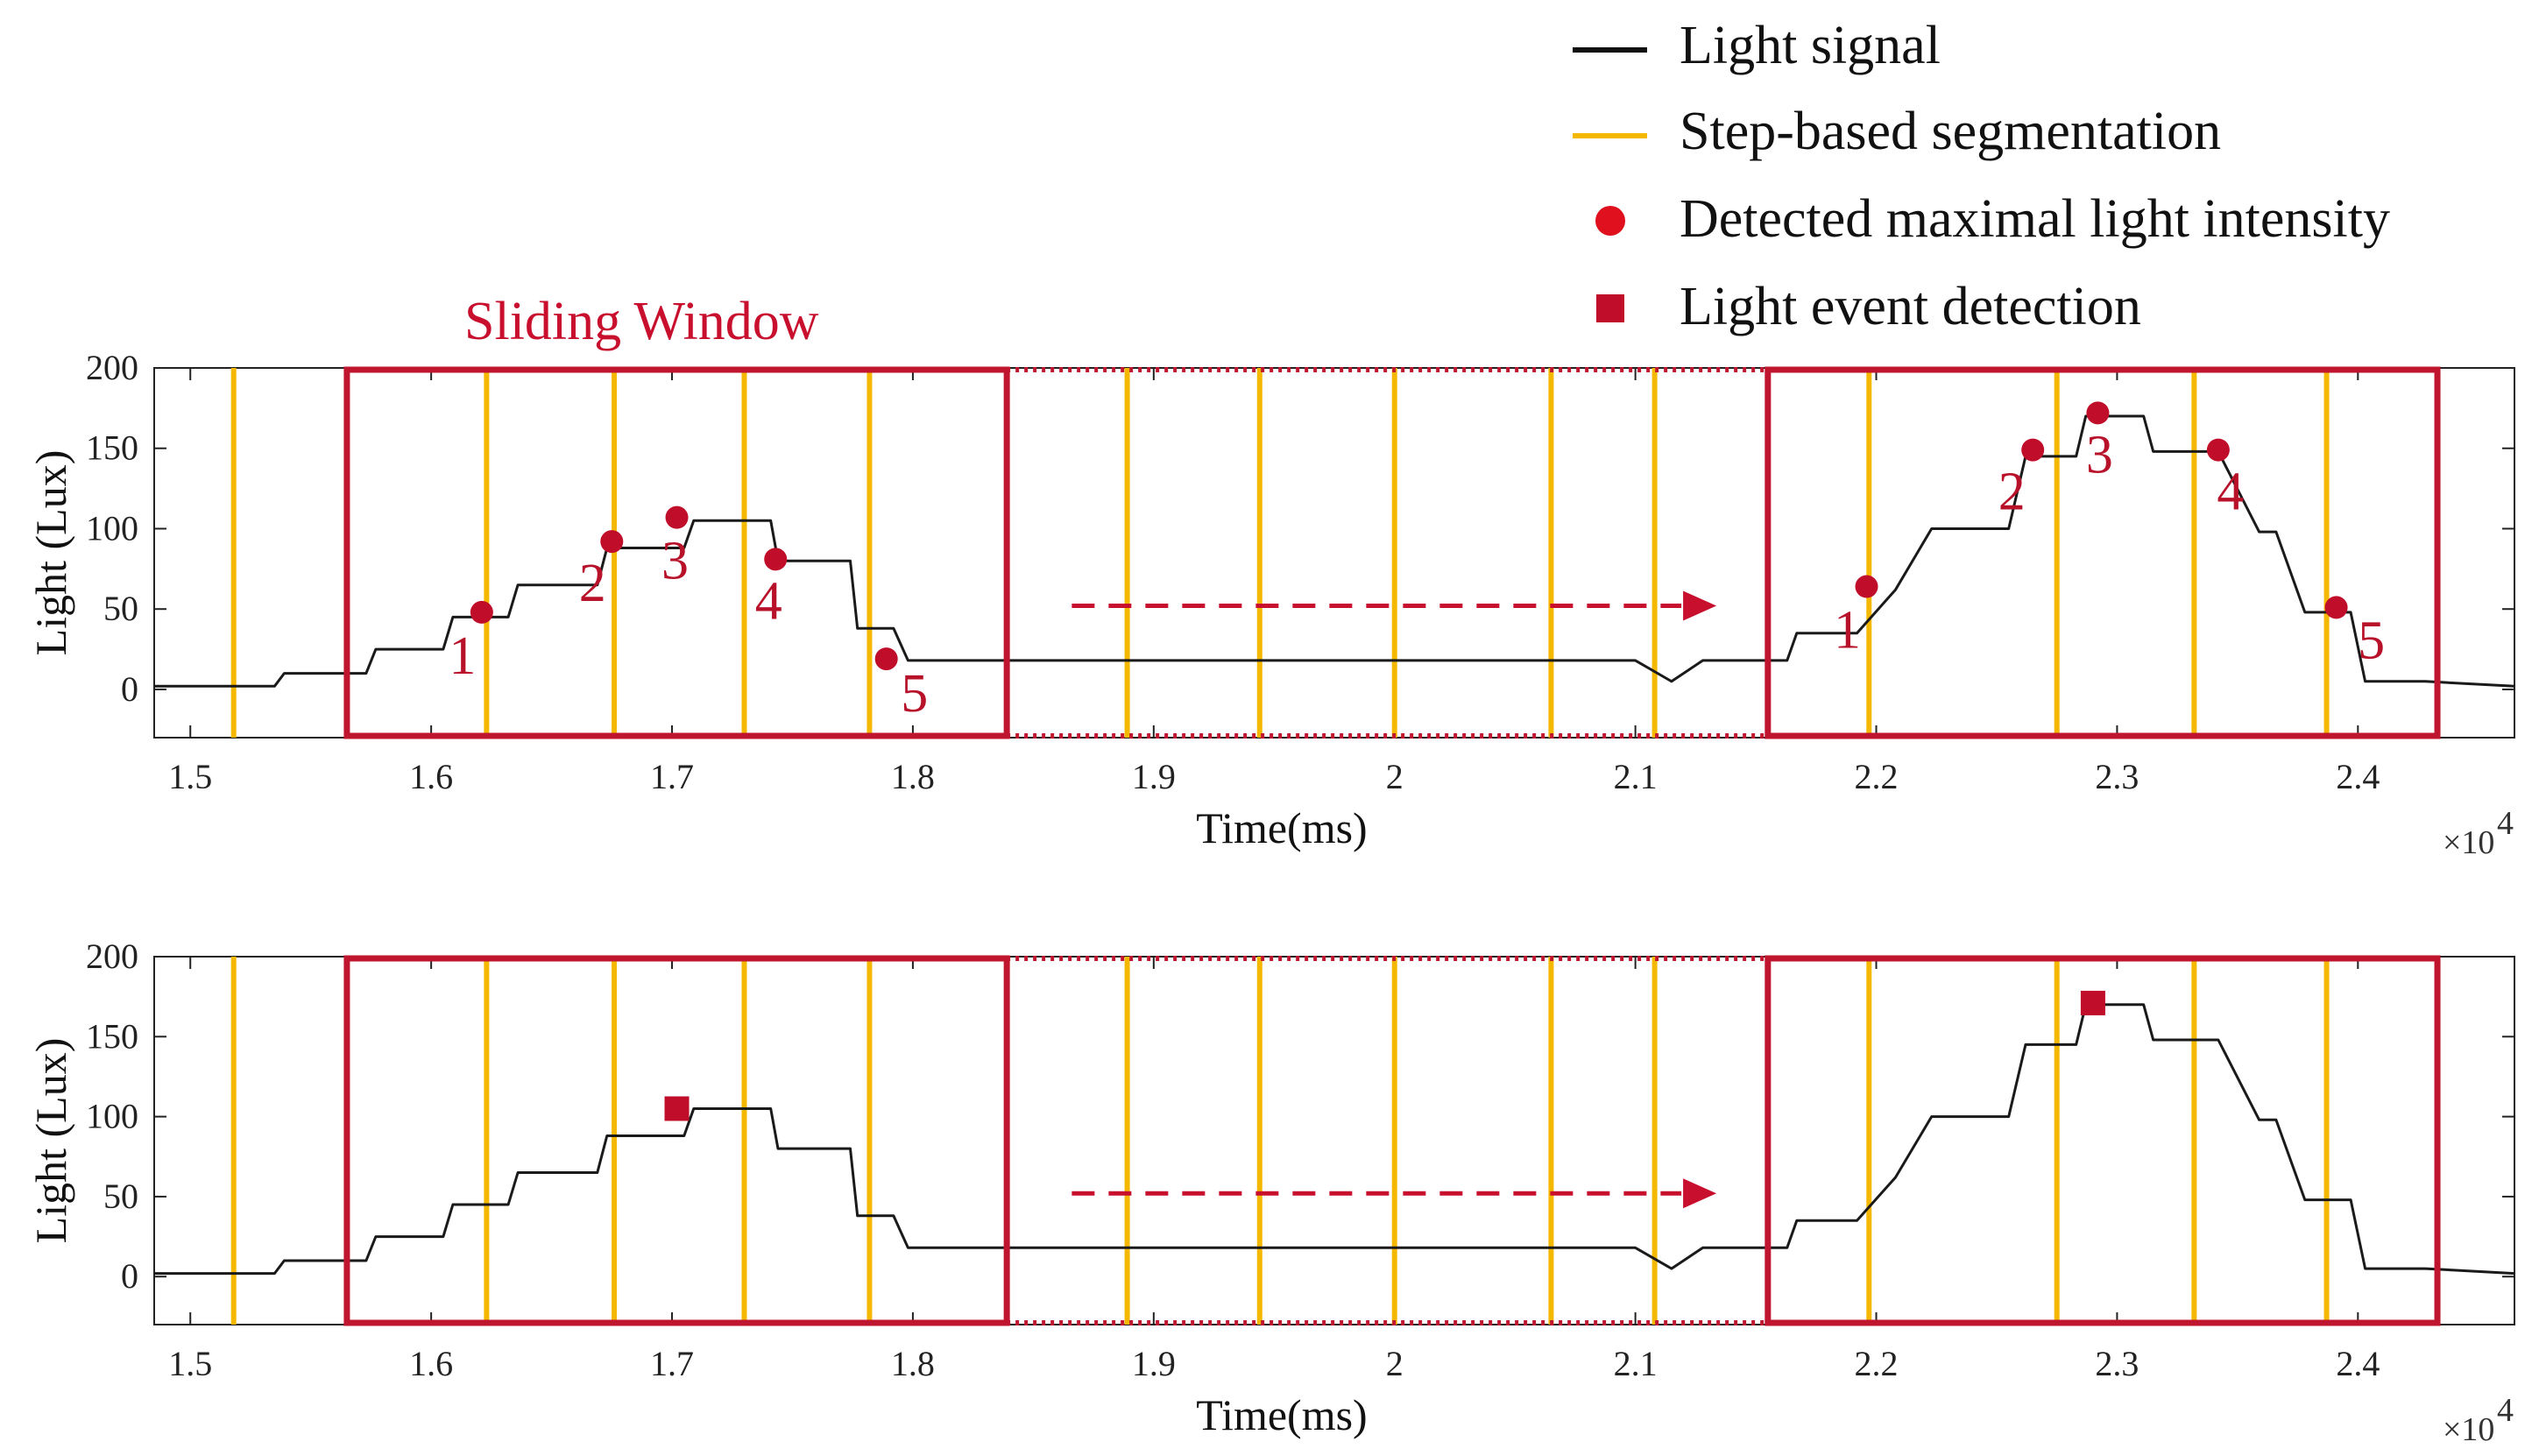 This screenshot has height=1456, width=2539. What do you see at coordinates (1910, 306) in the screenshot?
I see `legend-event-label: Light event detection` at bounding box center [1910, 306].